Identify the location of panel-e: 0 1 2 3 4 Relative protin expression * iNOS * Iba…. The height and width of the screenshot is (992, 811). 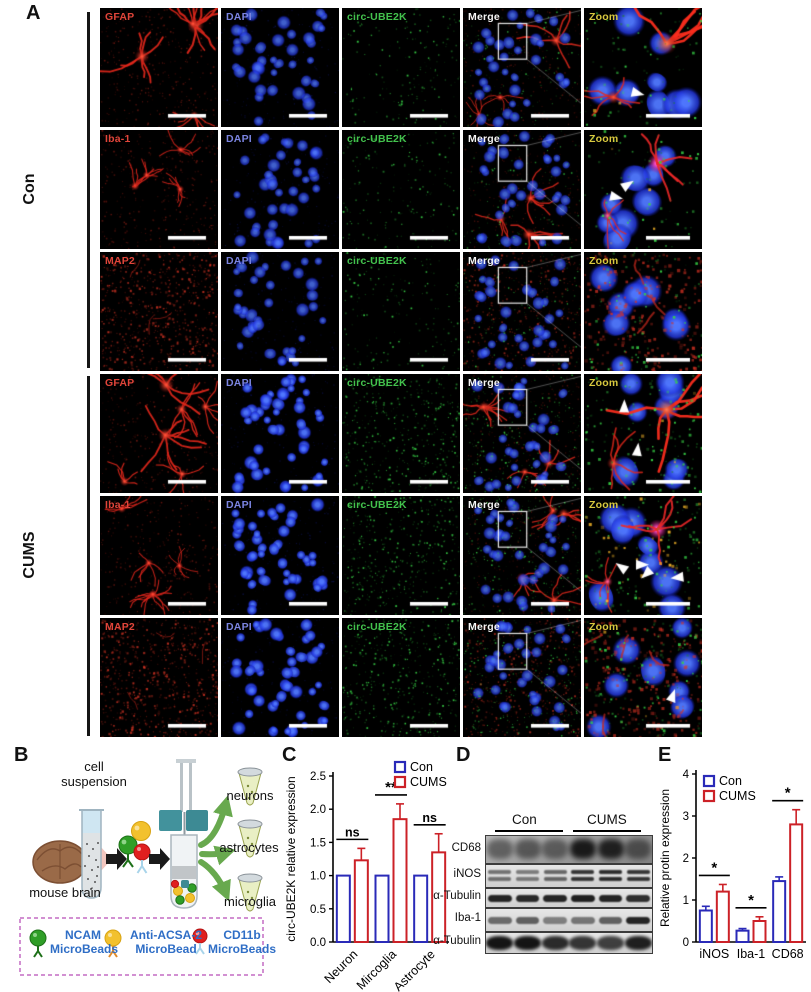
(734, 871).